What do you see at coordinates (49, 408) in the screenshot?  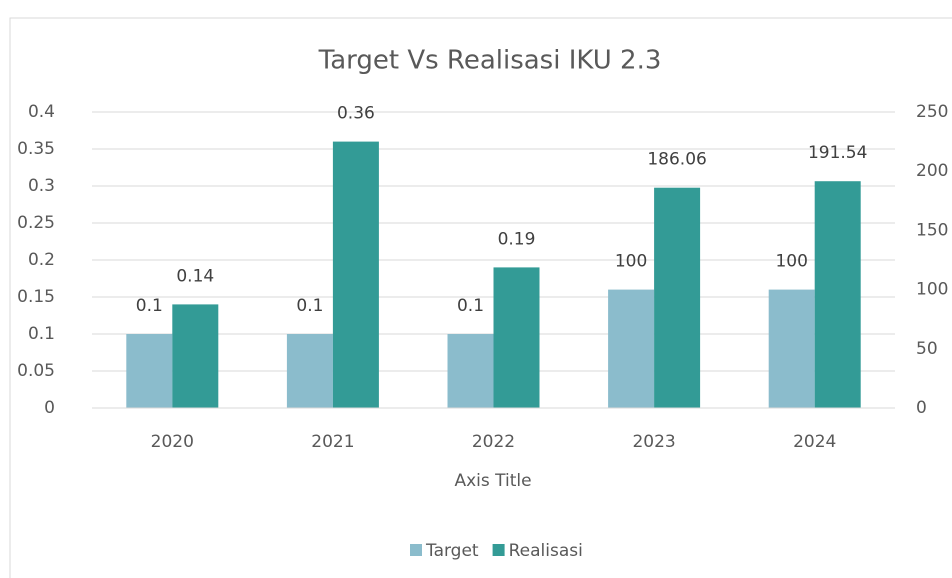 I see `y-tick-label: 0` at bounding box center [49, 408].